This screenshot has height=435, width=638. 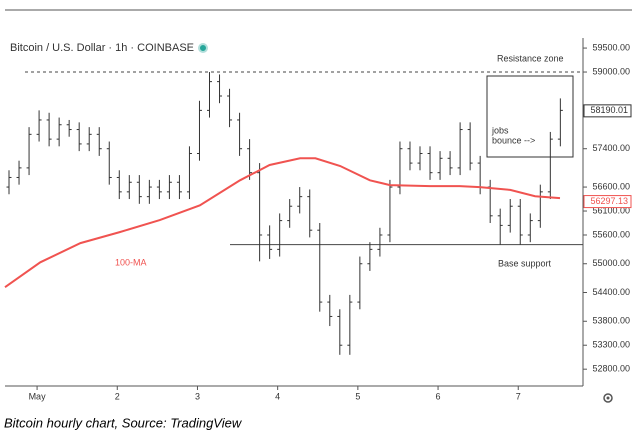 What do you see at coordinates (197, 396) in the screenshot?
I see `x-tick-label: 3` at bounding box center [197, 396].